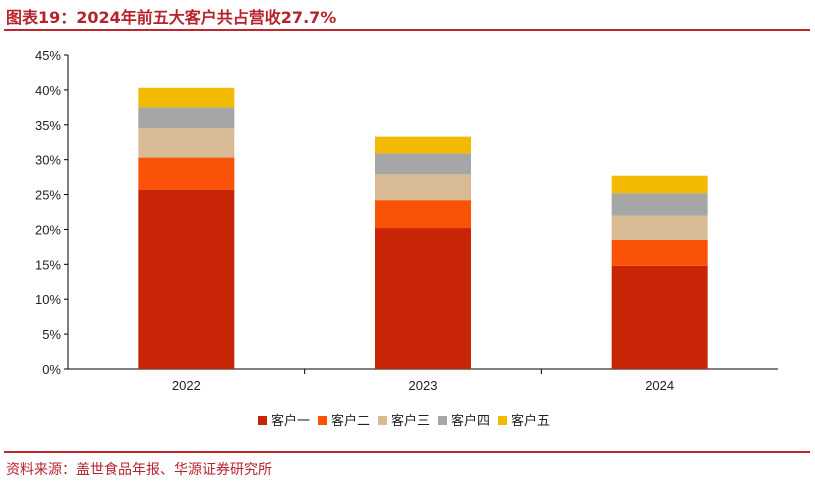  Describe the element at coordinates (48, 299) in the screenshot. I see `y-tick-label: 10%` at that location.